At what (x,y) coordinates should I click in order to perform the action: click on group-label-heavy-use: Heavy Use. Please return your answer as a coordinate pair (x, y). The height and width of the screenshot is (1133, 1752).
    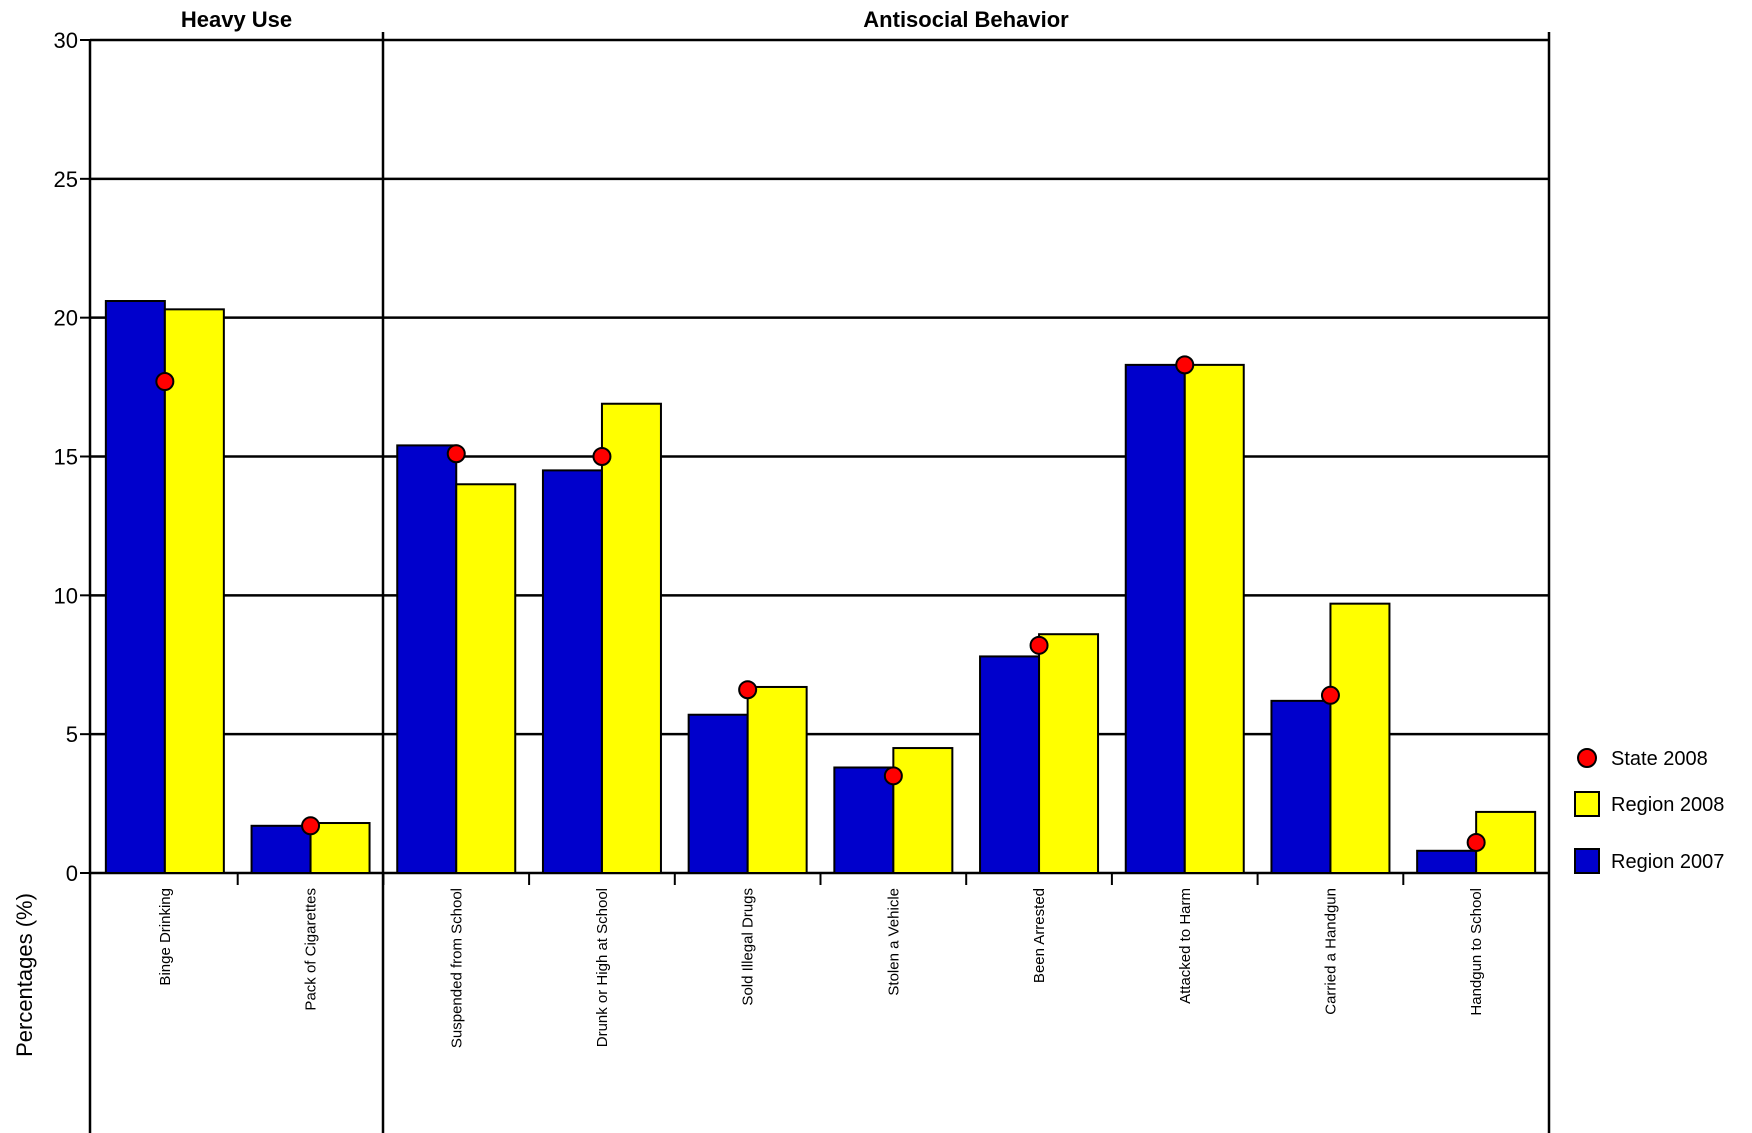
    Looking at the image, I should click on (236, 19).